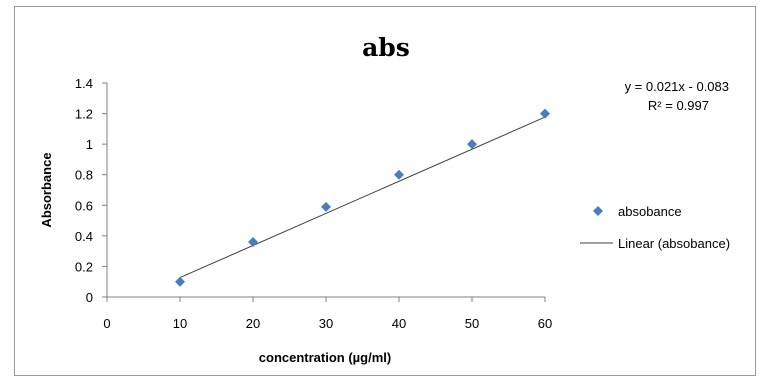 Image resolution: width=764 pixels, height=383 pixels. Describe the element at coordinates (84, 114) in the screenshot. I see `y-tick-label: 1.2` at that location.